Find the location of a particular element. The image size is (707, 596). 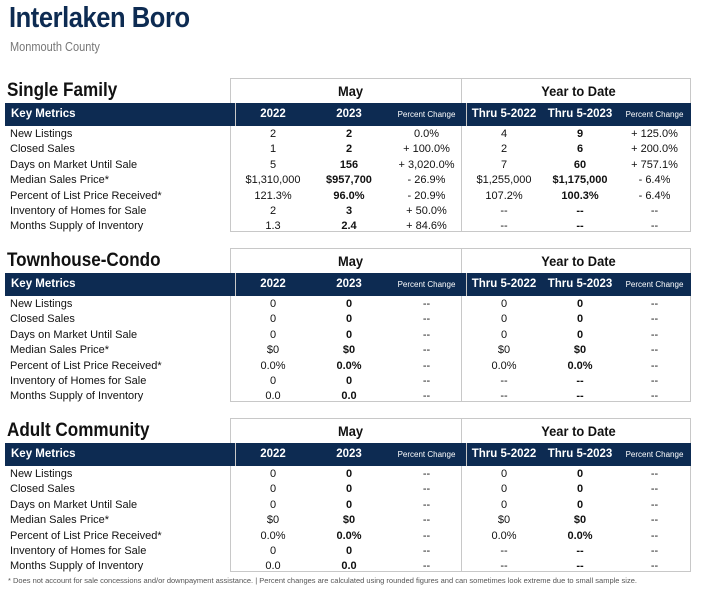

metric-value: $957,700 is located at coordinates (349, 180).